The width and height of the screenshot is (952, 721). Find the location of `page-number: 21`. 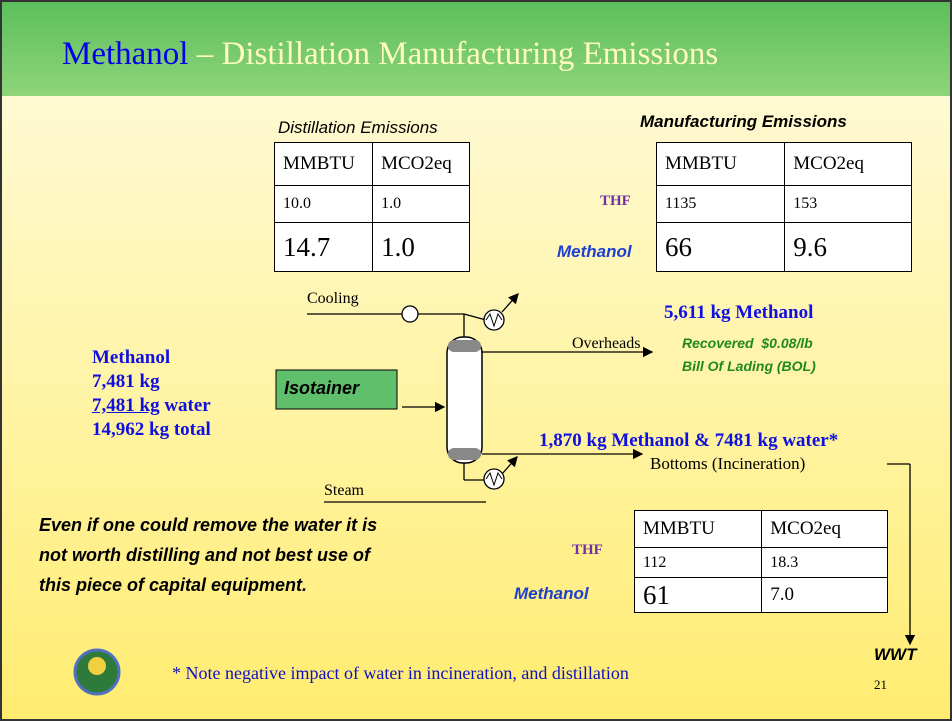

page-number: 21 is located at coordinates (880, 684).